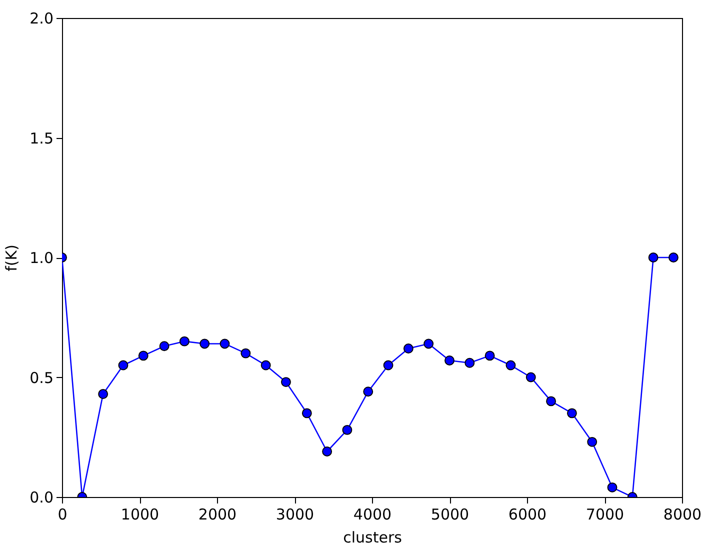 The height and width of the screenshot is (550, 711). I want to click on x-tick-label: 6000, so click(527, 515).